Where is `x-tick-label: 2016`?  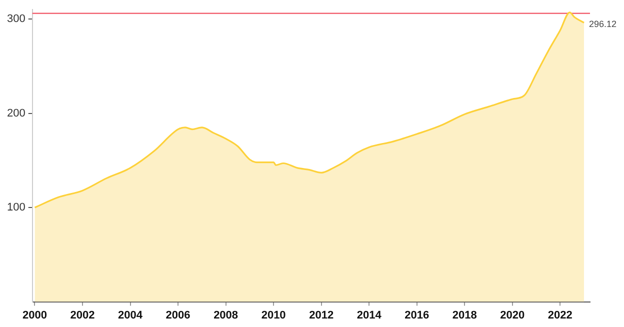
x-tick-label: 2016 is located at coordinates (417, 315).